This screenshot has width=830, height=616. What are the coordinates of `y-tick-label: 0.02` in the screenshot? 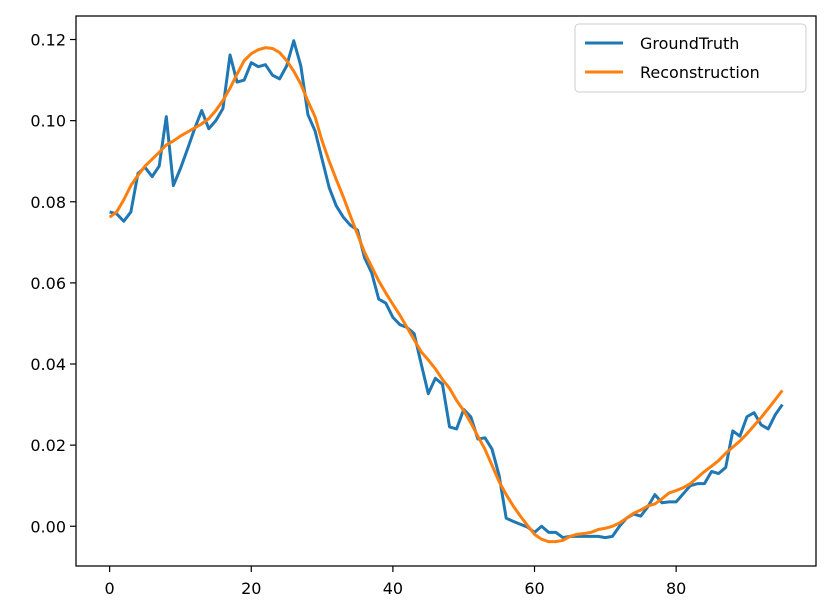 It's located at (48, 445).